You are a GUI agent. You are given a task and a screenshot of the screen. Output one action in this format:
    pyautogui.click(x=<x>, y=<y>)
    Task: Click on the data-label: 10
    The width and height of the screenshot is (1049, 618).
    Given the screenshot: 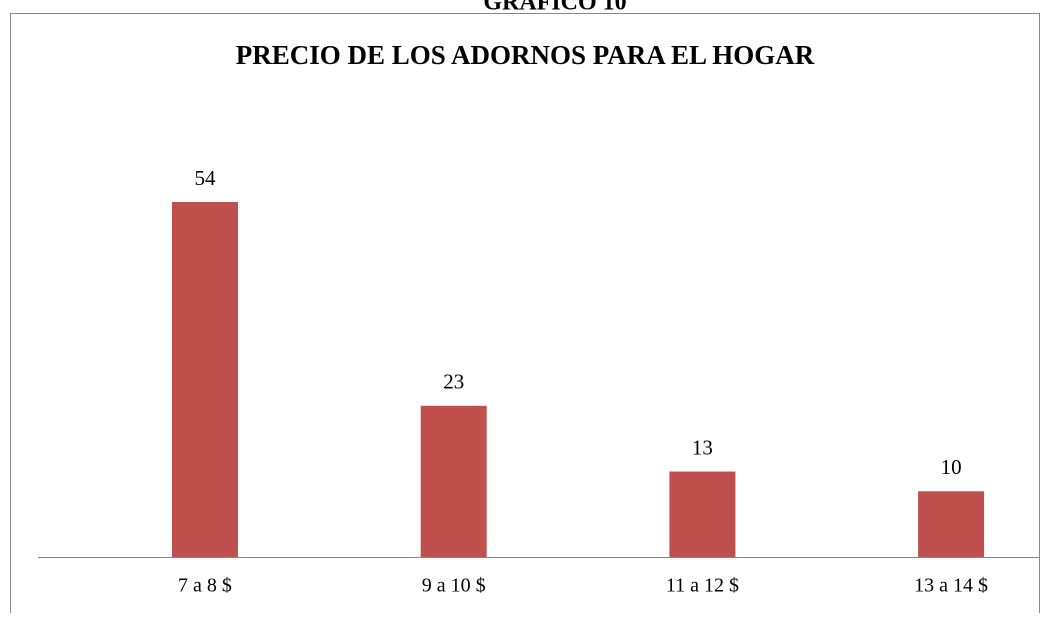 What is the action you would take?
    pyautogui.click(x=951, y=467)
    